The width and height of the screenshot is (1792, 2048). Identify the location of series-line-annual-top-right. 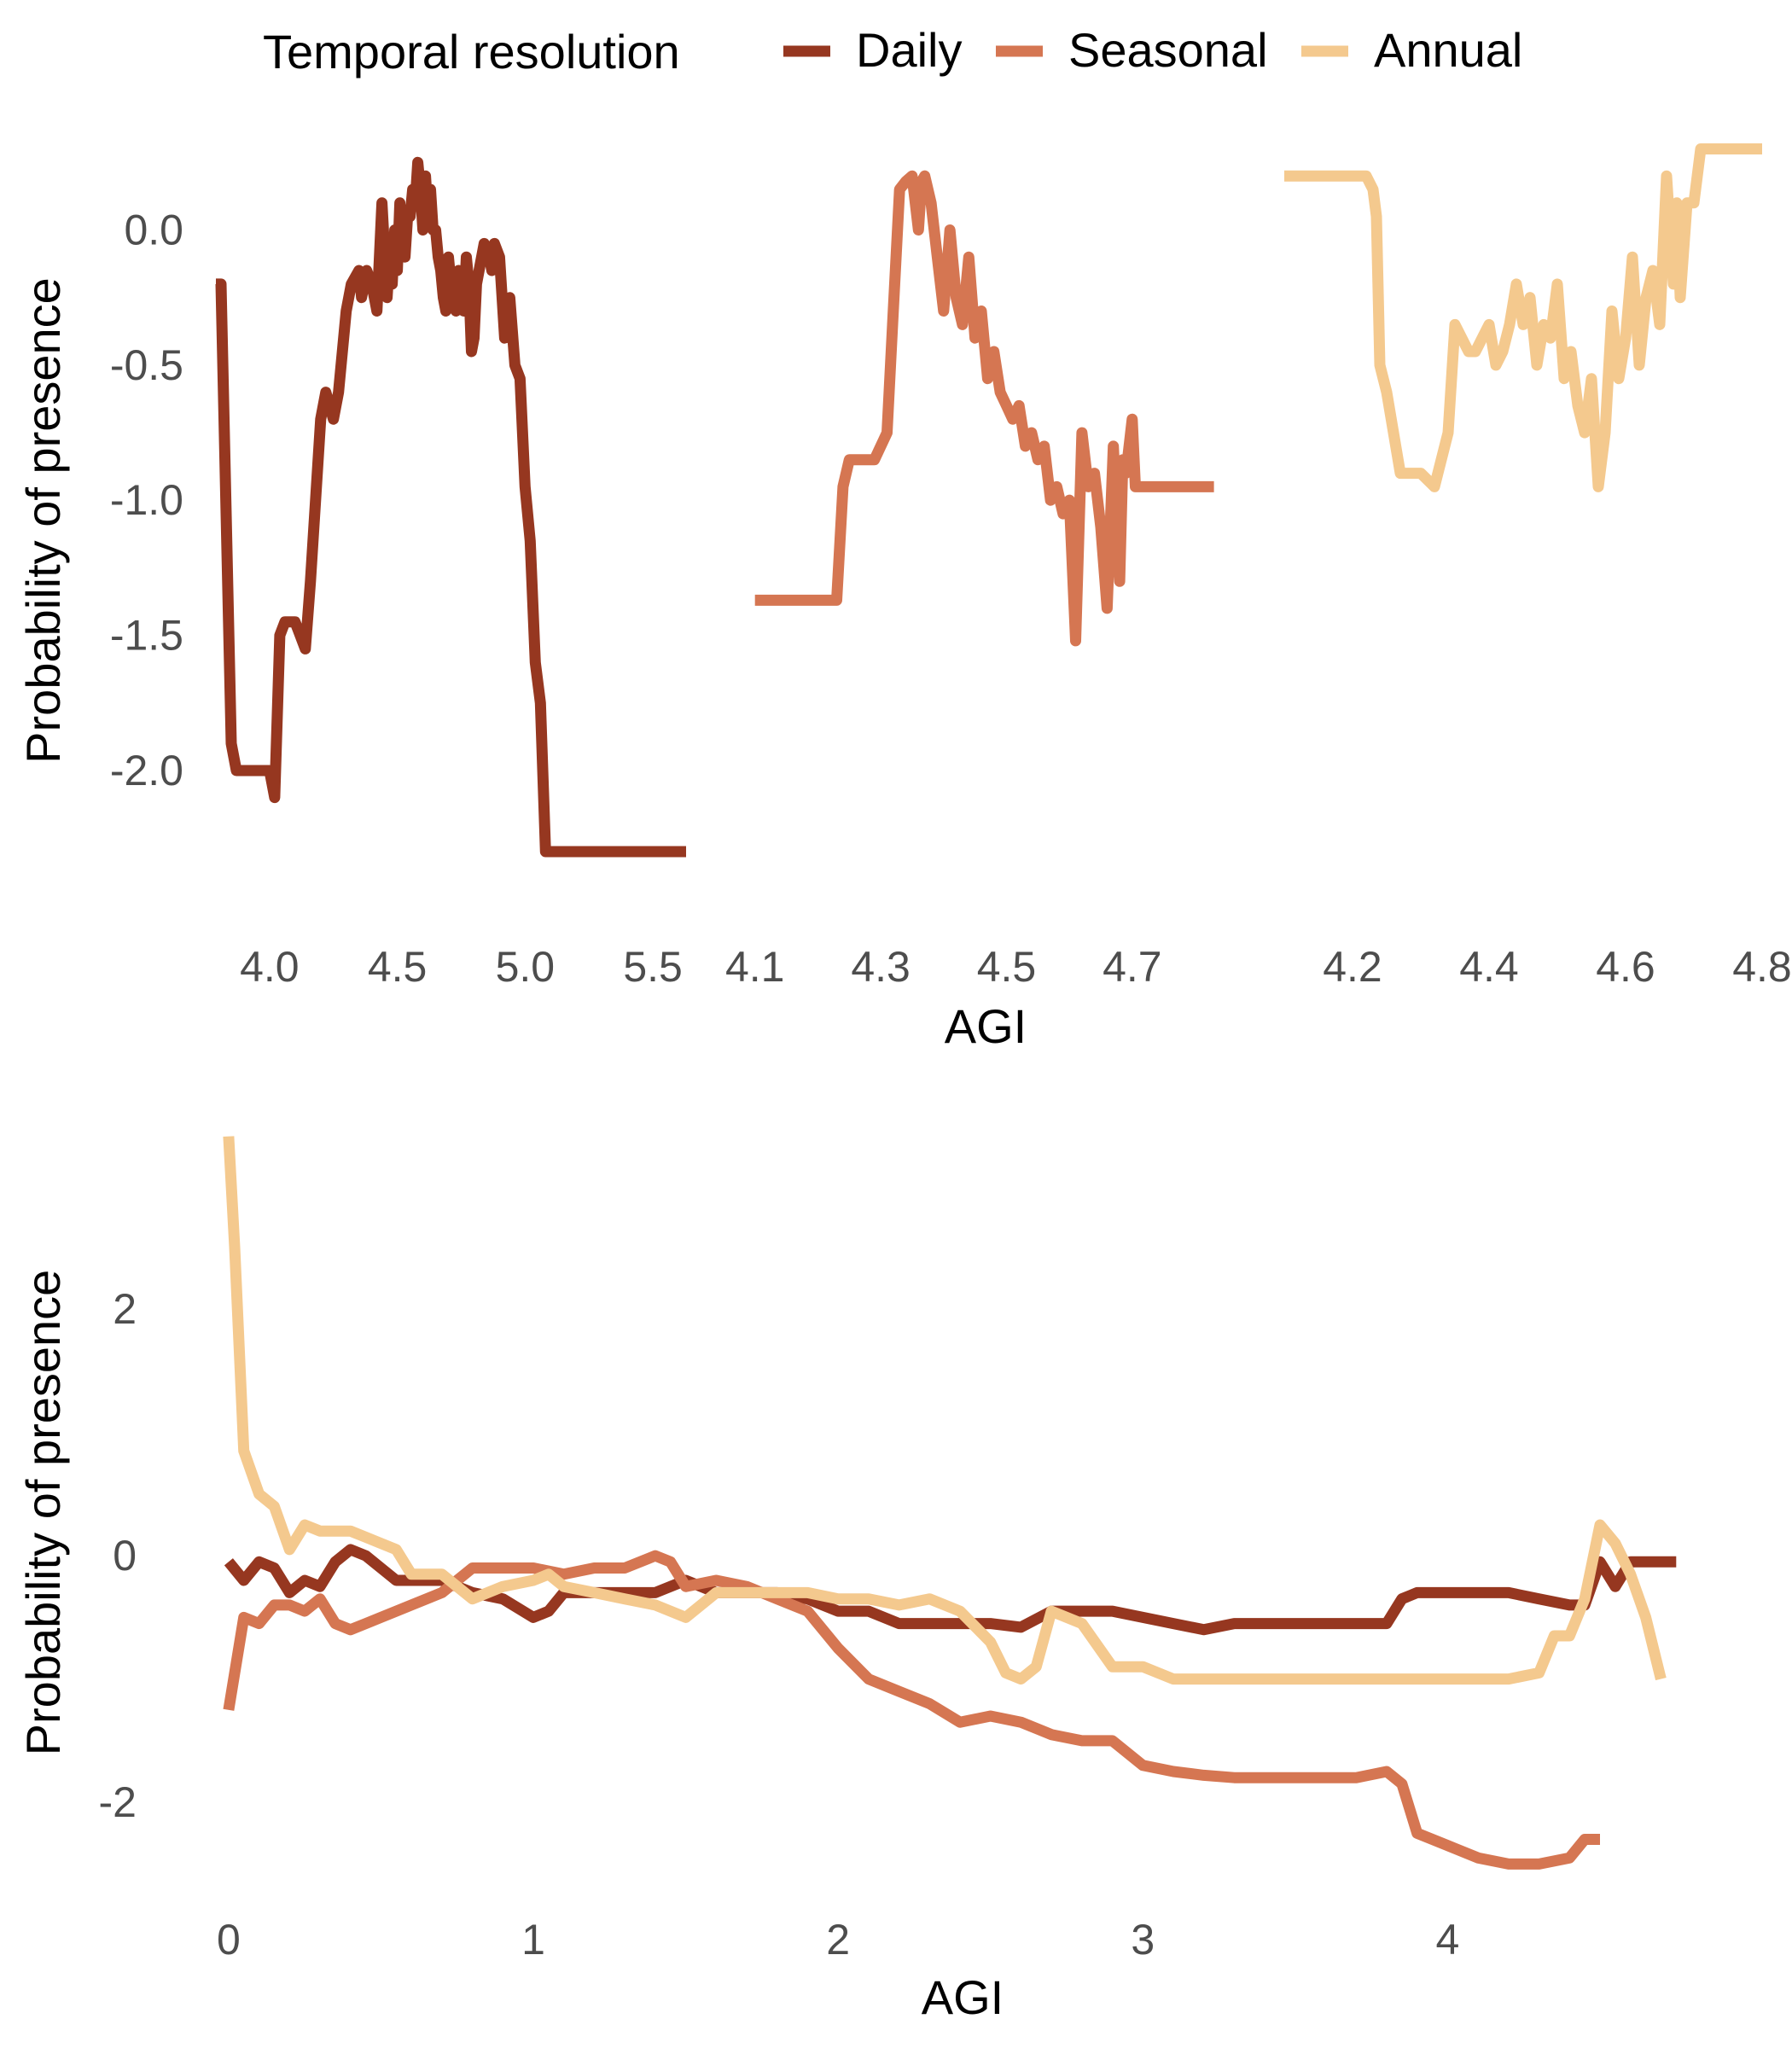
(1523, 317).